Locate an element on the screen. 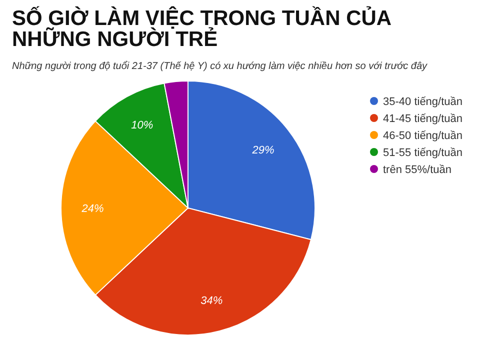 The height and width of the screenshot is (338, 490). data-label: 24% is located at coordinates (92, 208).